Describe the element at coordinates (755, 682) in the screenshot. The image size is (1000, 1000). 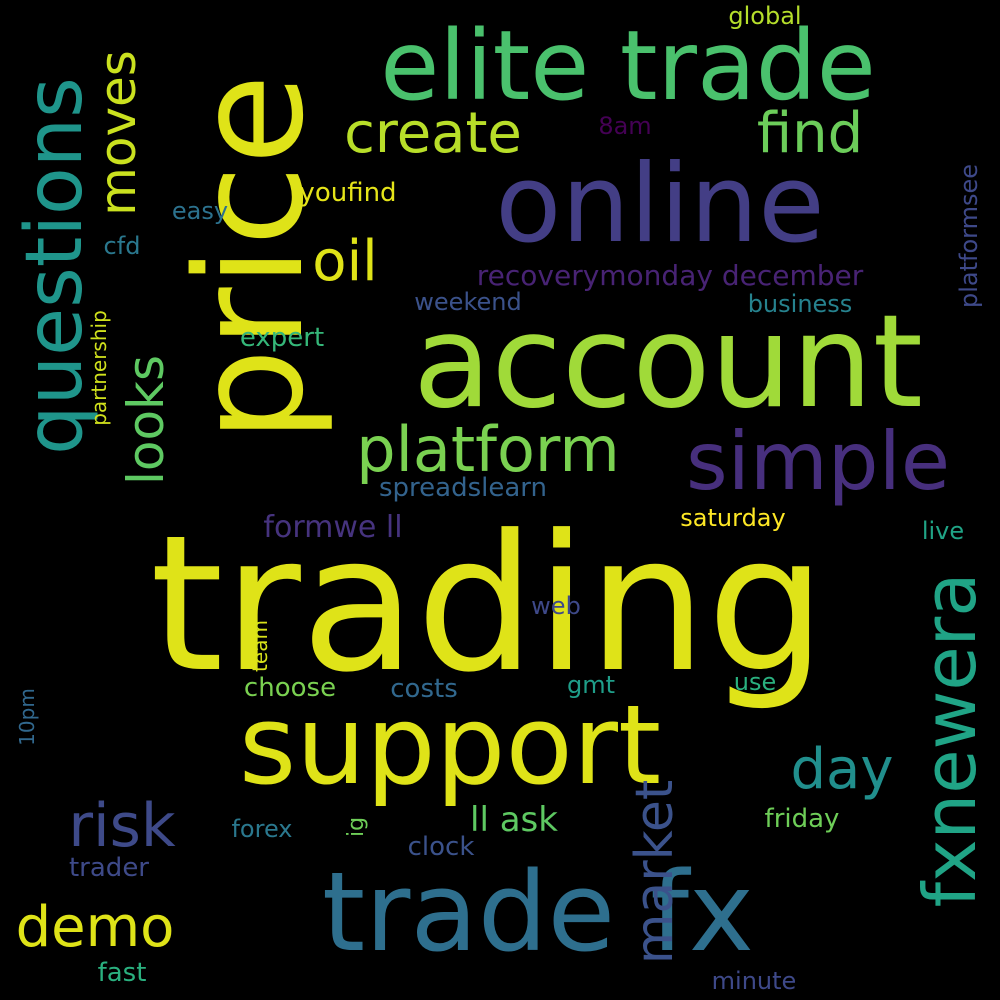
I see `word-use: use` at that location.